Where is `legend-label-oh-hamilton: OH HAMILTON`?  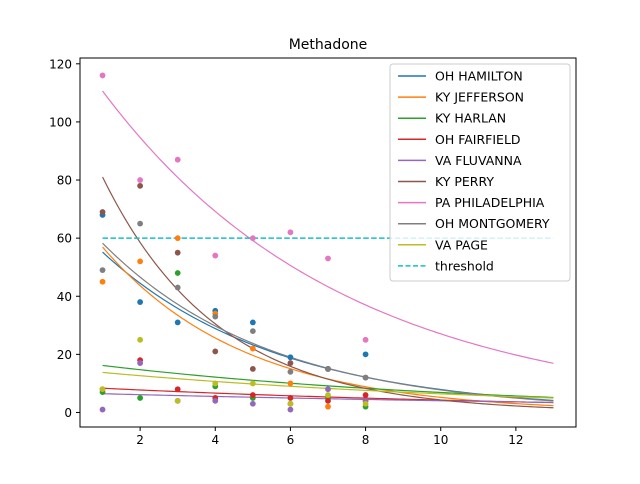
legend-label-oh-hamilton: OH HAMILTON is located at coordinates (479, 76).